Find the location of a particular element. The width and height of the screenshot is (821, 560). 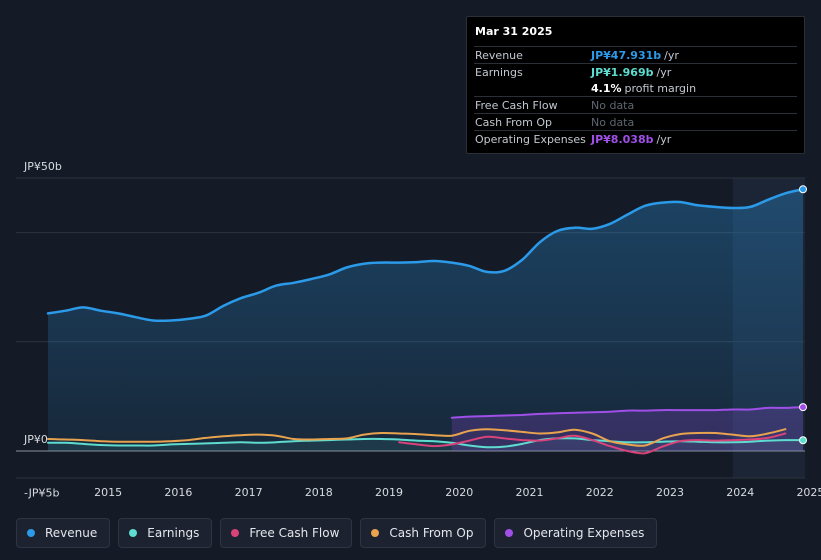

x-axis-label: 2016 is located at coordinates (178, 492).